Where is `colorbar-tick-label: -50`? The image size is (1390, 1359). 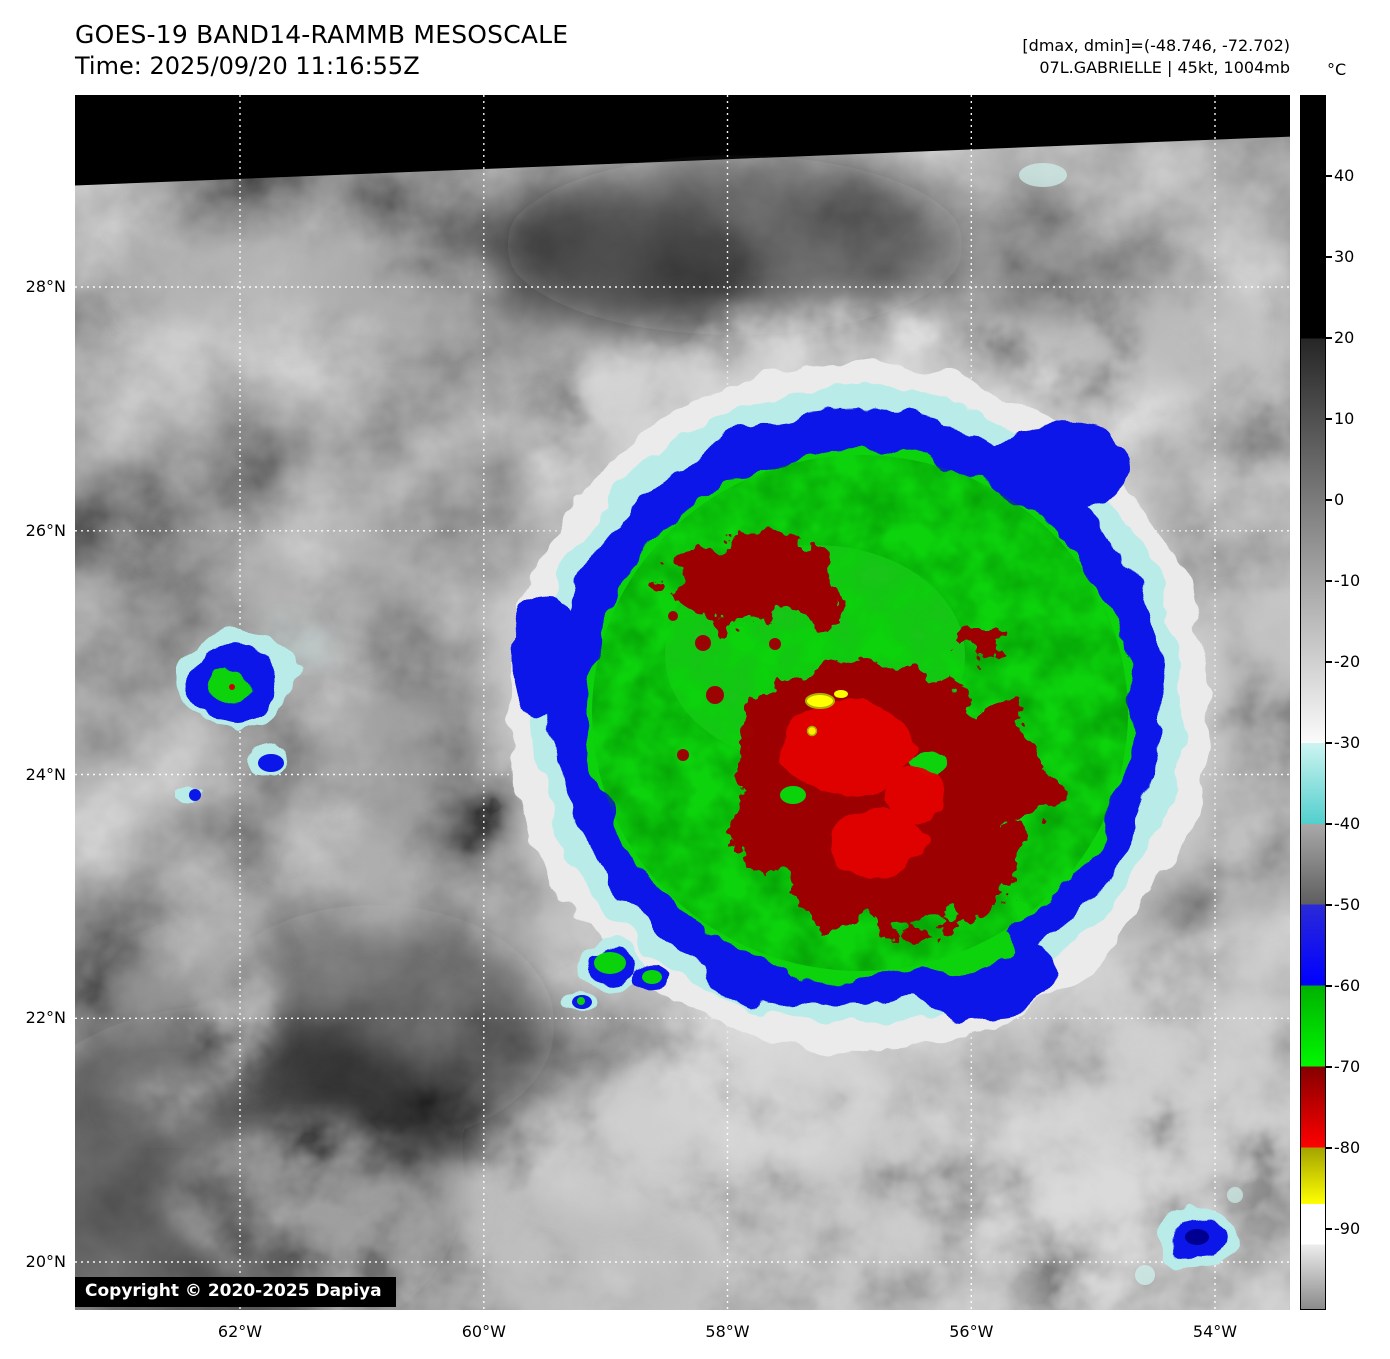 colorbar-tick-label: -50 is located at coordinates (1343, 904).